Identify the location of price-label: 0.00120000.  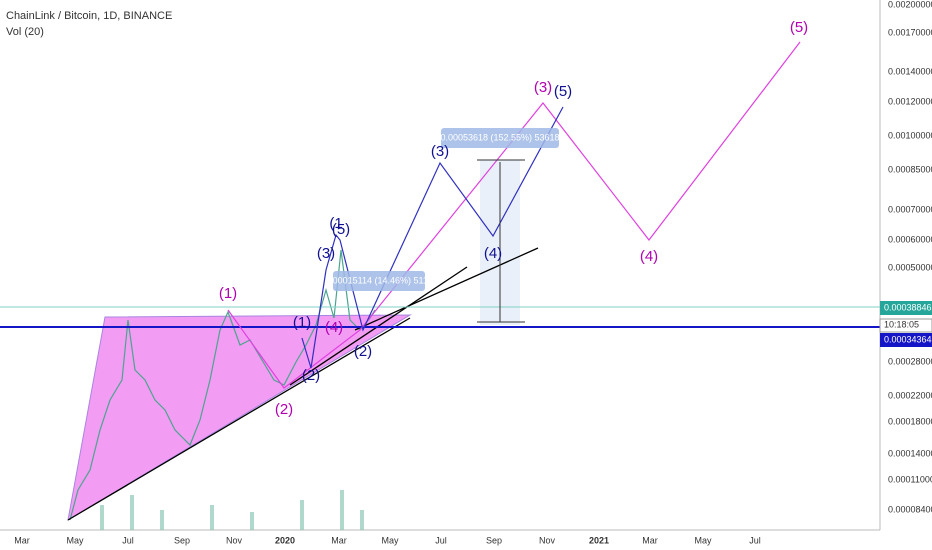
(910, 101).